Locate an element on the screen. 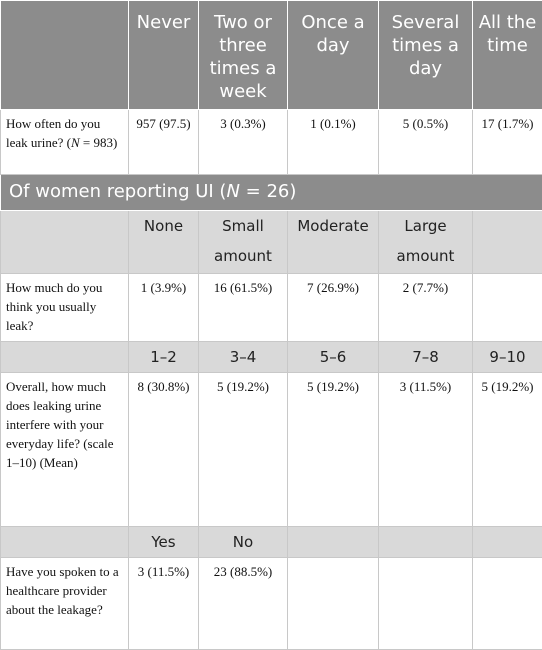 This screenshot has width=542, height=650. section-header: Of women reporting UI (N = 26) is located at coordinates (271, 193).